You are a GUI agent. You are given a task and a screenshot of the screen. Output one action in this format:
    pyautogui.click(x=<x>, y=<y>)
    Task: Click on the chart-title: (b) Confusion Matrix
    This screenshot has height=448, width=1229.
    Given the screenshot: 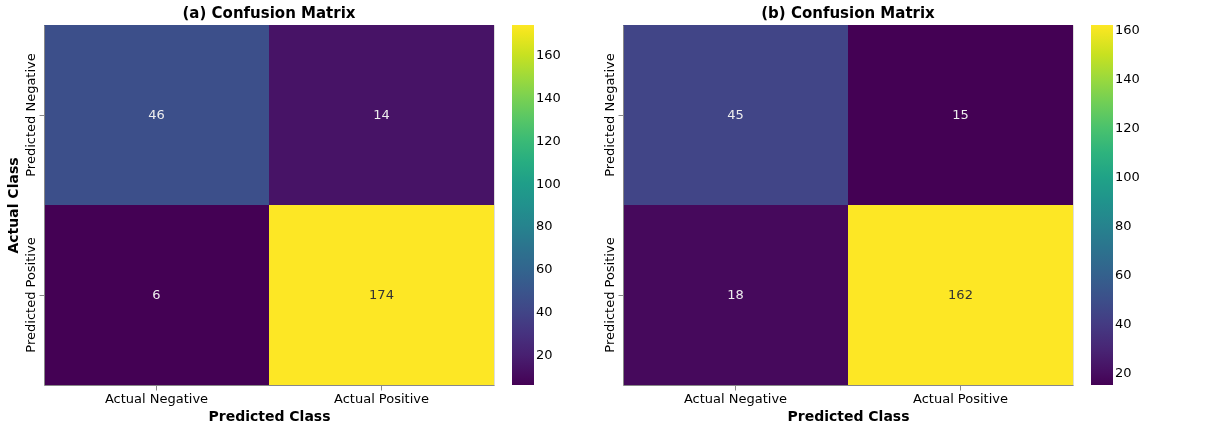 What is the action you would take?
    pyautogui.click(x=848, y=13)
    